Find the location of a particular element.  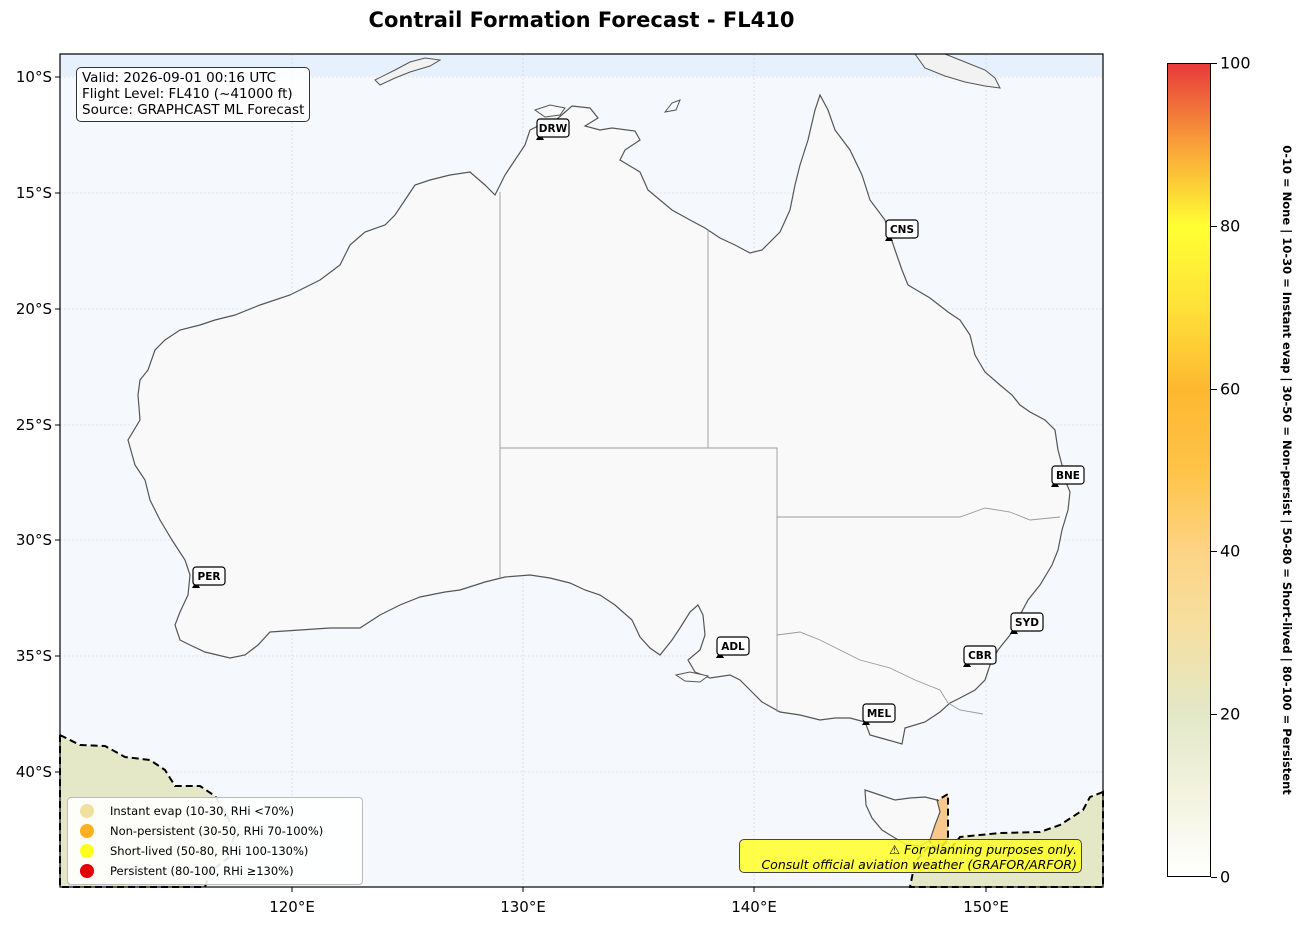

city-mel: MEL is located at coordinates (879, 714).